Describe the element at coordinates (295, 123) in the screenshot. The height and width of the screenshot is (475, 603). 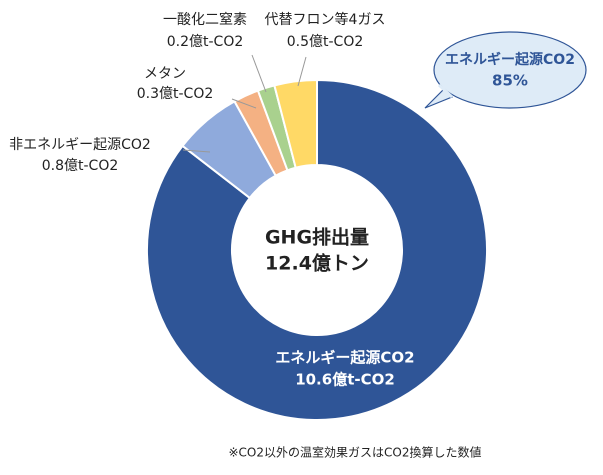
I see `slice` at that location.